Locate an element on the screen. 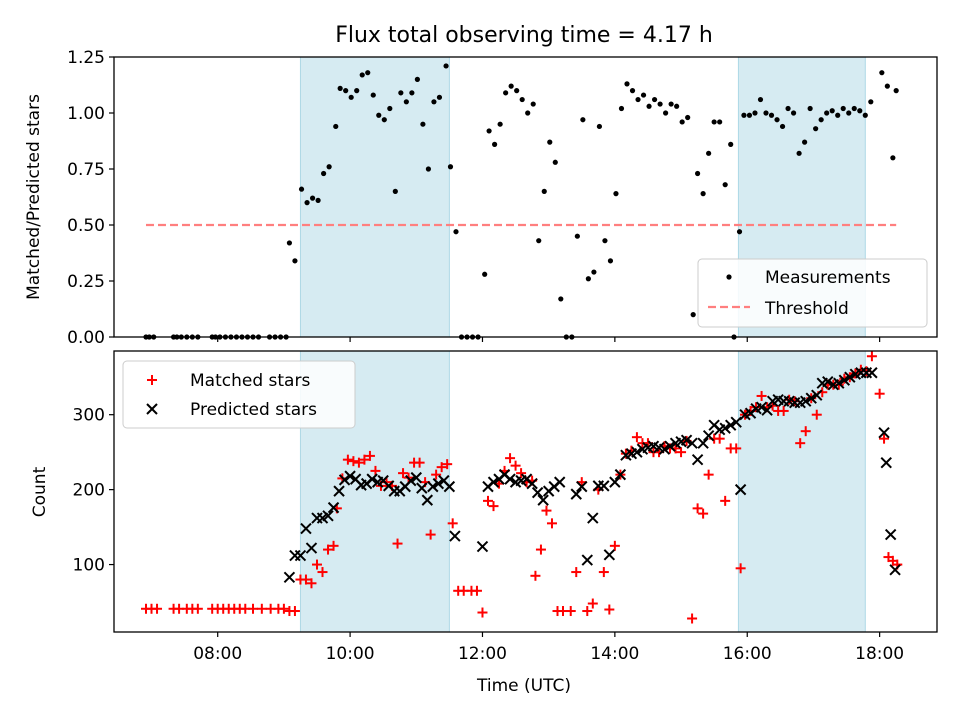 Image resolution: width=960 pixels, height=720 pixels. top-y-label: Matched/Predicted stars is located at coordinates (34, 197).